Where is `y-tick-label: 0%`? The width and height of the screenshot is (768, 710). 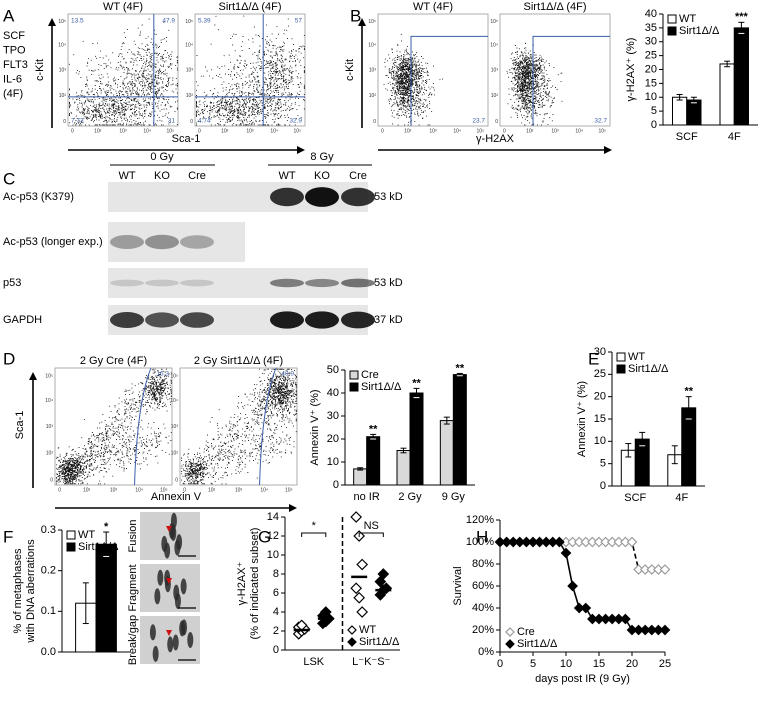 y-tick-label: 0% is located at coordinates (486, 652).